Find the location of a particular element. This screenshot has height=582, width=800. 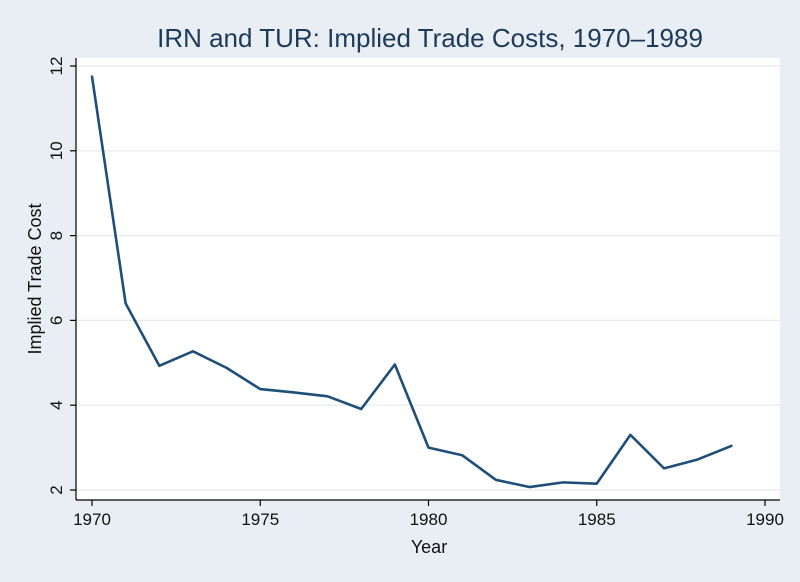

x-tick-label: 1980 is located at coordinates (429, 519).